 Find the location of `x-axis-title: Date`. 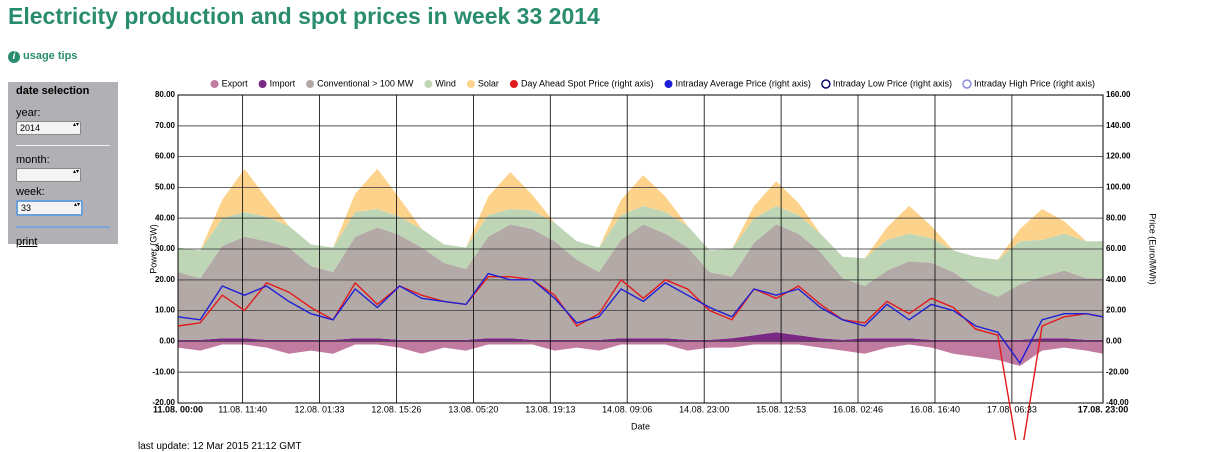

x-axis-title: Date is located at coordinates (640, 426).